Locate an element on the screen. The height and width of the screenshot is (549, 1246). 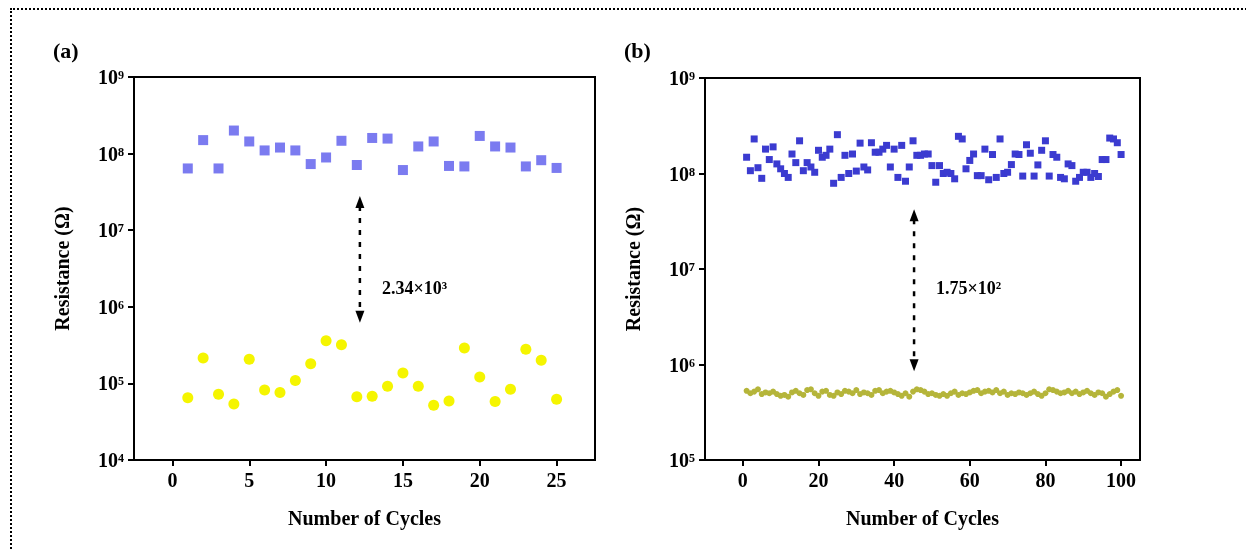
x-tick-label: 10 is located at coordinates (326, 480).